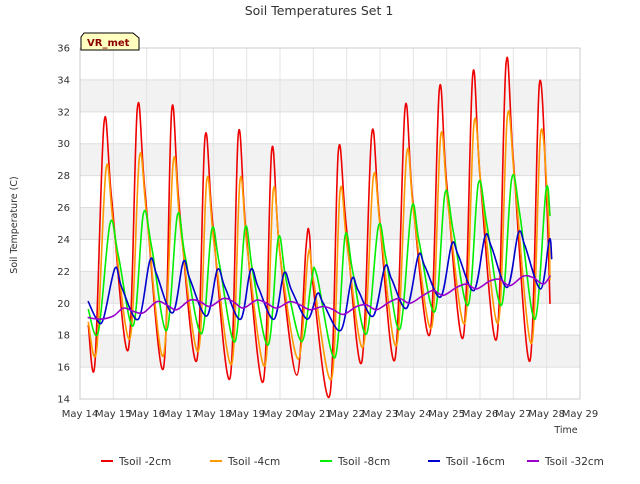  I want to click on legend-label-tsoil-4cm: Tsoil -4cm, so click(253, 462).